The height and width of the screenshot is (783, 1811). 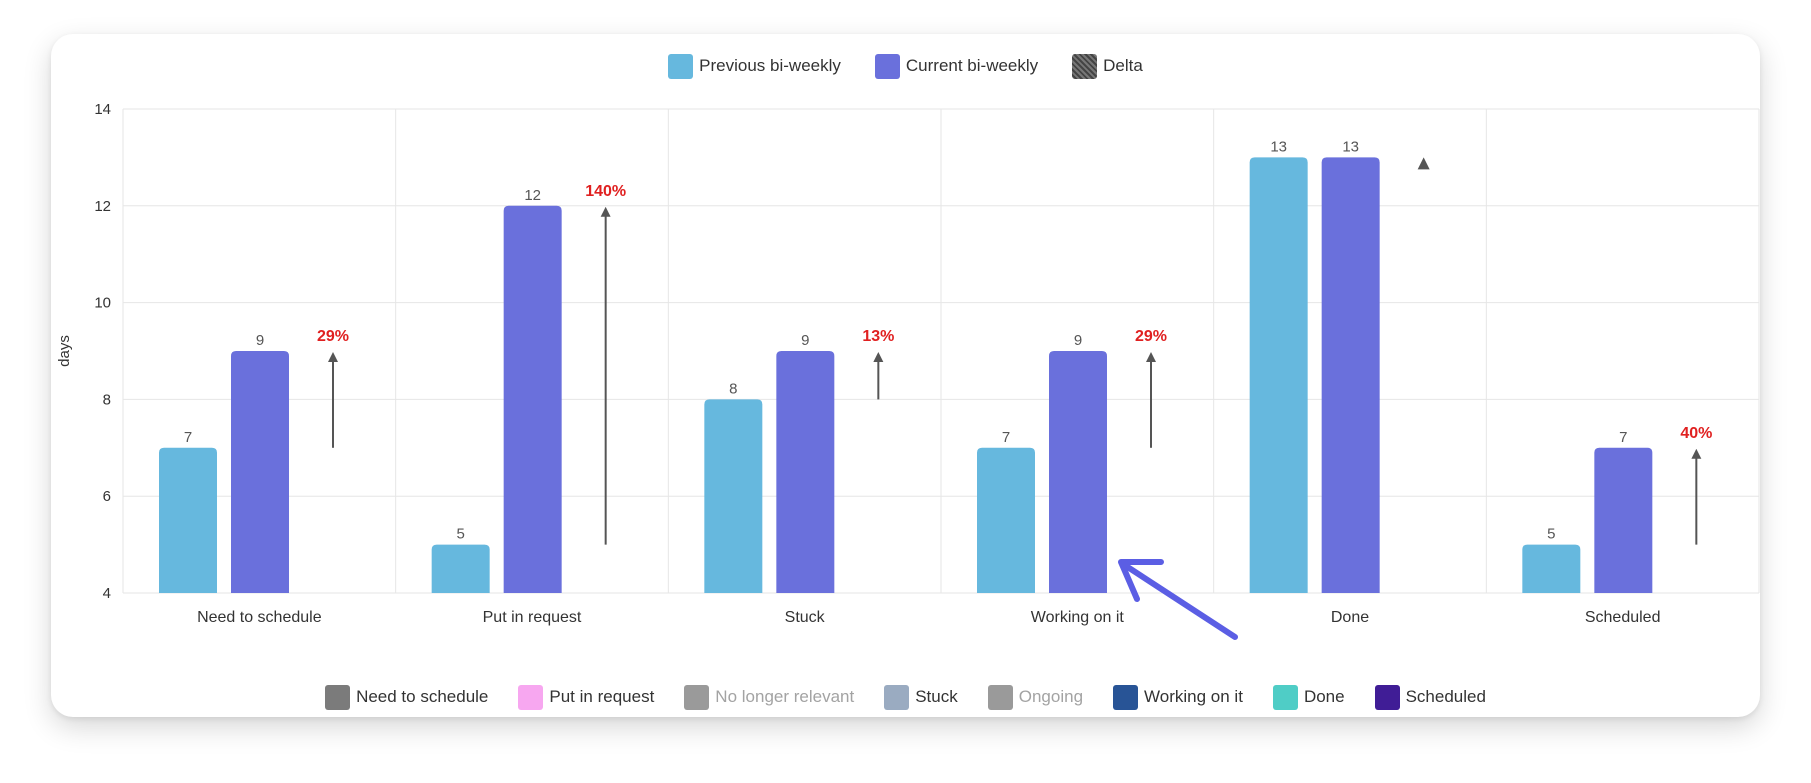 What do you see at coordinates (460, 568) in the screenshot?
I see `bar-previous-bi-weekly-put-in-request` at bounding box center [460, 568].